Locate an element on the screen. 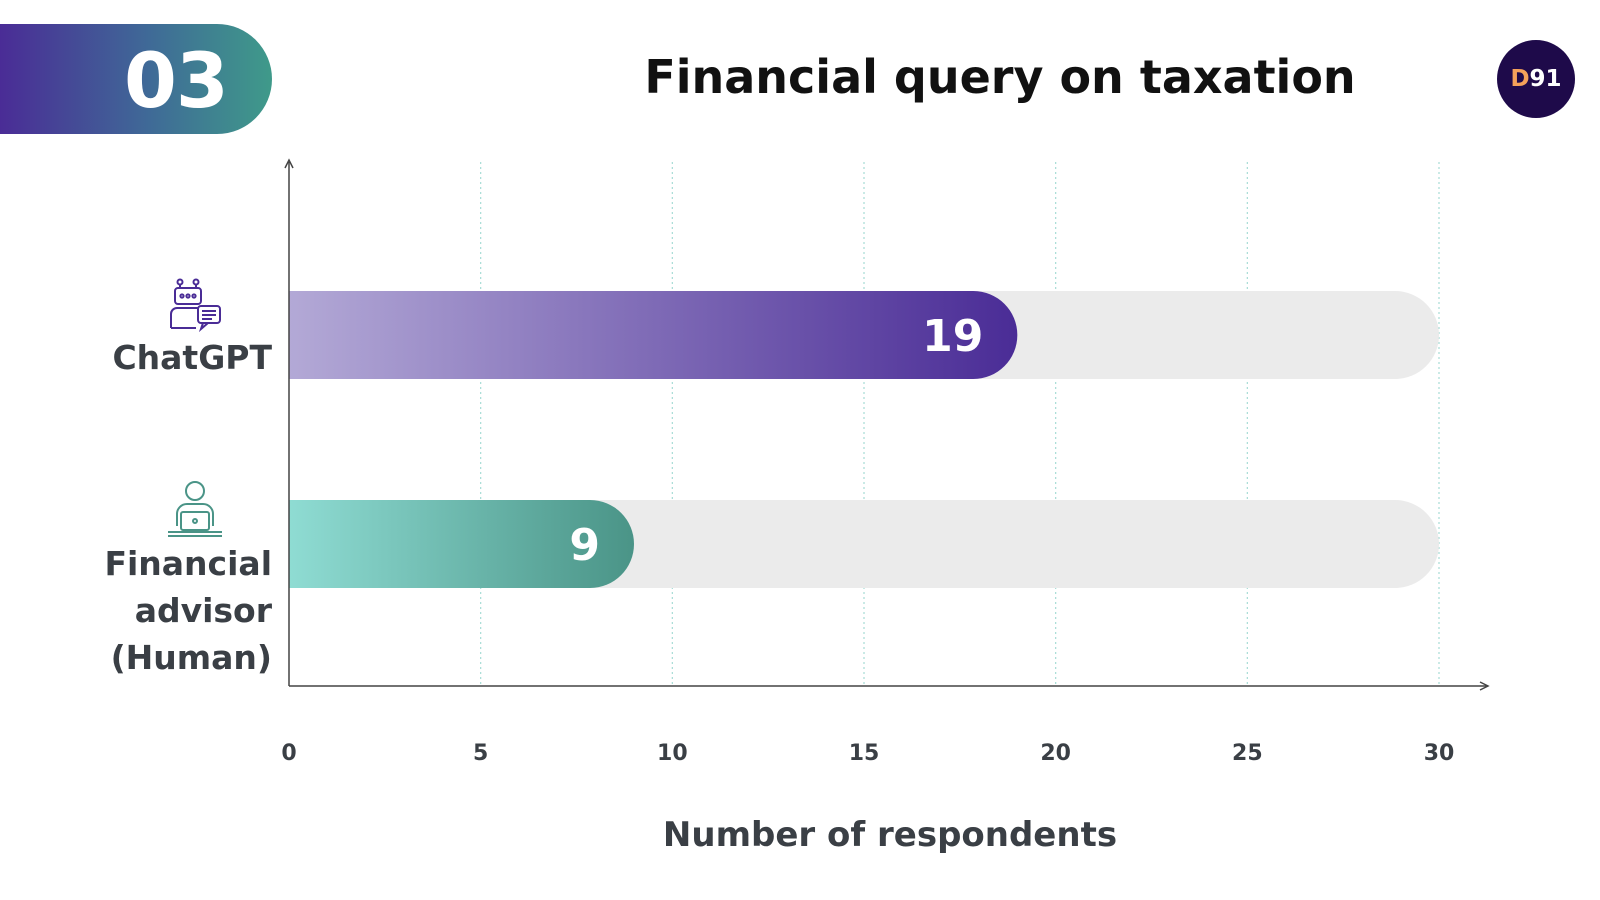  x-axis-title: Number of respondents is located at coordinates (890, 835).